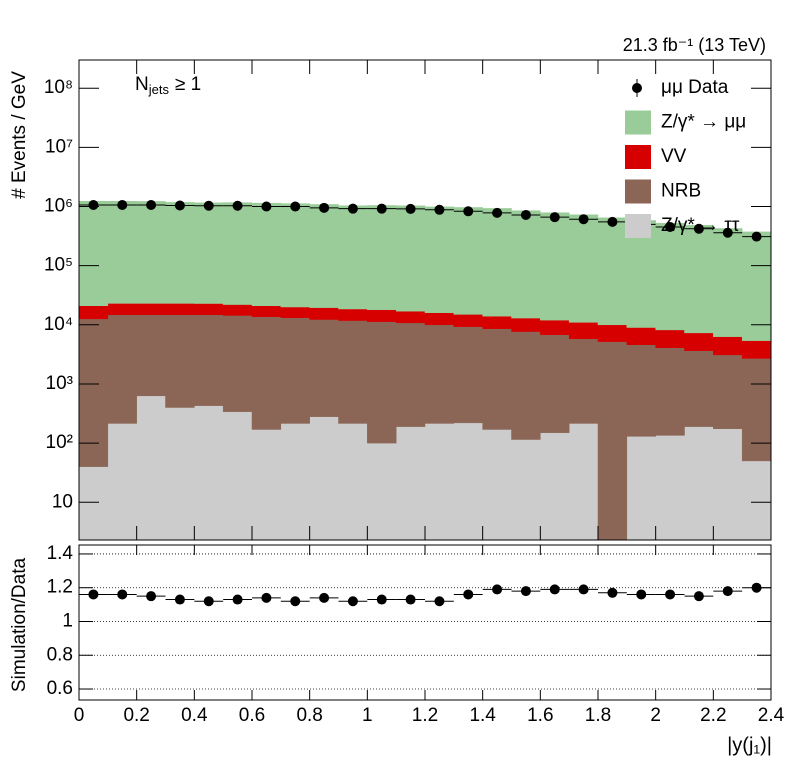  Describe the element at coordinates (252, 715) in the screenshot. I see `x-tick-label: 0.6` at that location.